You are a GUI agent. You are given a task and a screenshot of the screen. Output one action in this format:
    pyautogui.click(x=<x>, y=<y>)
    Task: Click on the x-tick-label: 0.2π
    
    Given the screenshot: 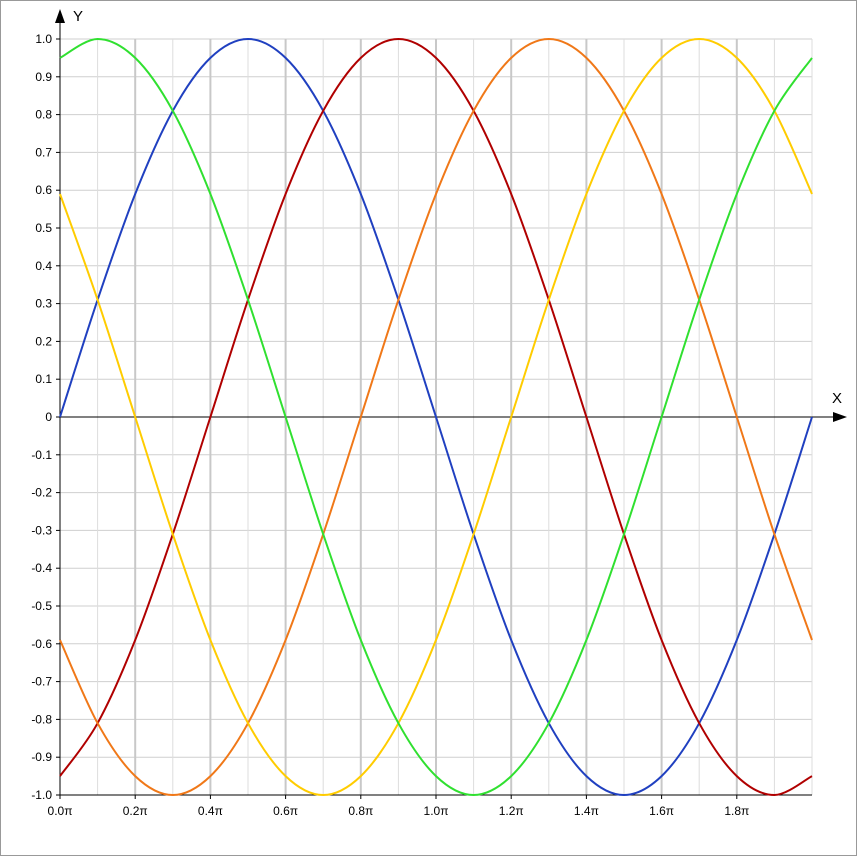 What is the action you would take?
    pyautogui.click(x=135, y=811)
    